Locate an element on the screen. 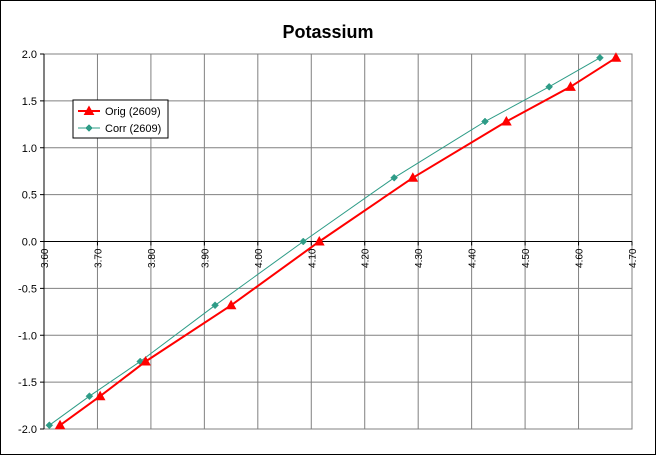 Image resolution: width=656 pixels, height=460 pixels. x-tick-label: 3.90 is located at coordinates (205, 258).